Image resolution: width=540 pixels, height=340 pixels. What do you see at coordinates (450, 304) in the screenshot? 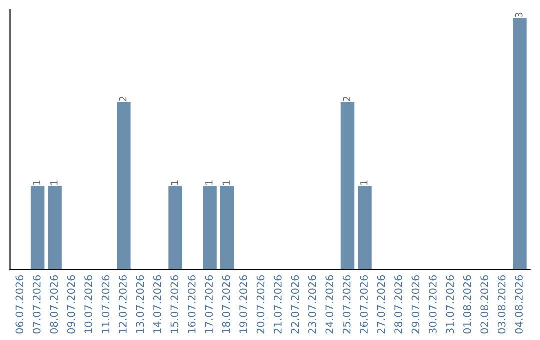
I see `x-tick-label: 31.07.2026` at bounding box center [450, 304].